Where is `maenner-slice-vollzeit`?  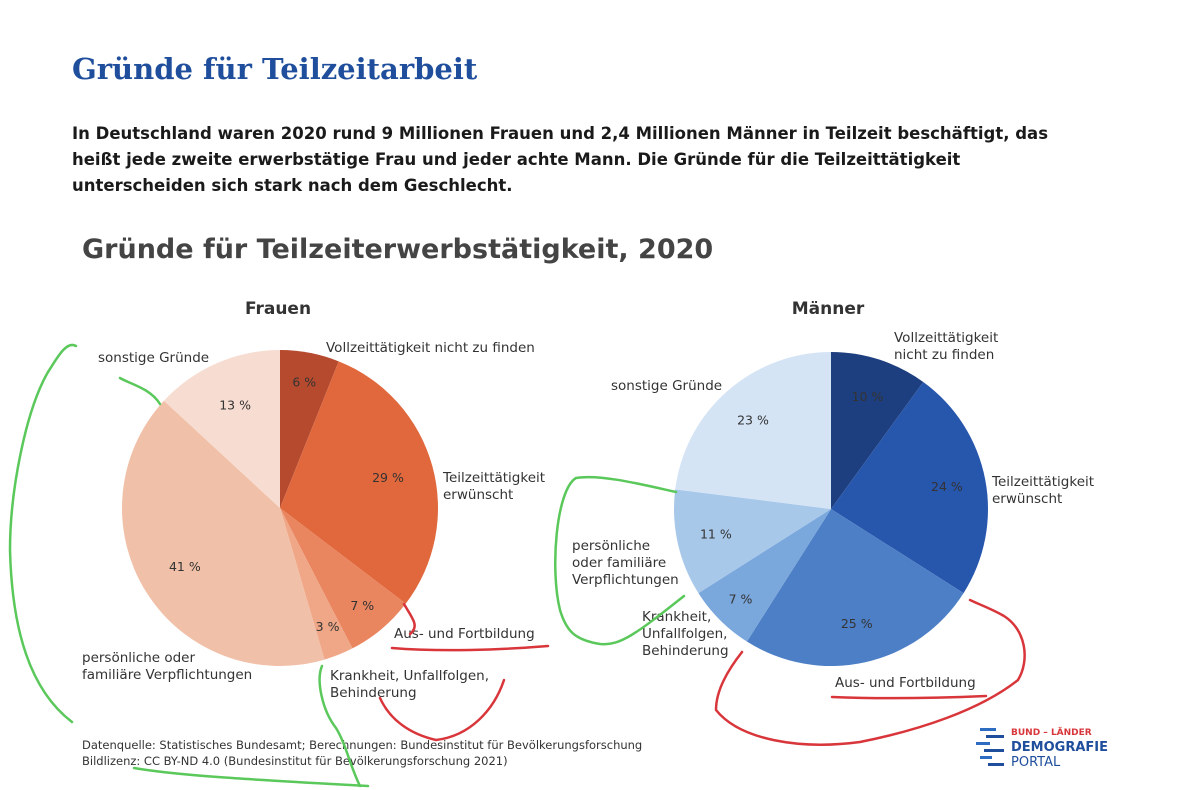
maenner-slice-vollzeit is located at coordinates (877, 430).